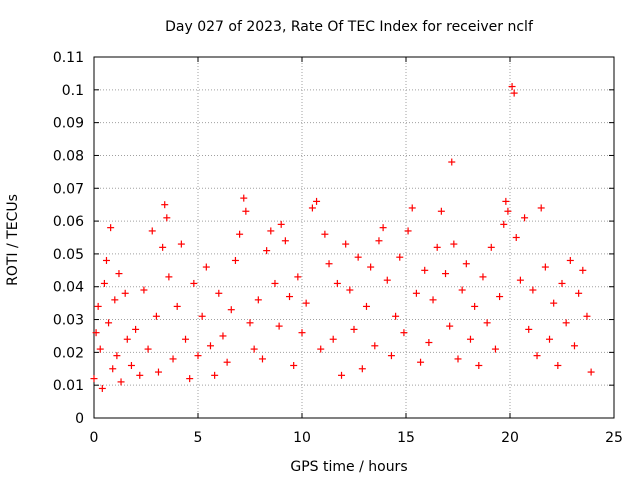 This screenshot has width=640, height=484. What do you see at coordinates (94, 438) in the screenshot?
I see `x-tick-label-0: 0` at bounding box center [94, 438].